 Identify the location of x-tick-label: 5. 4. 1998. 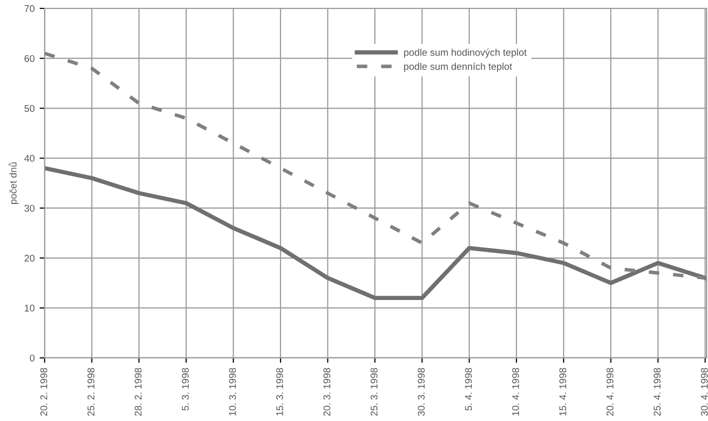
(468, 389).